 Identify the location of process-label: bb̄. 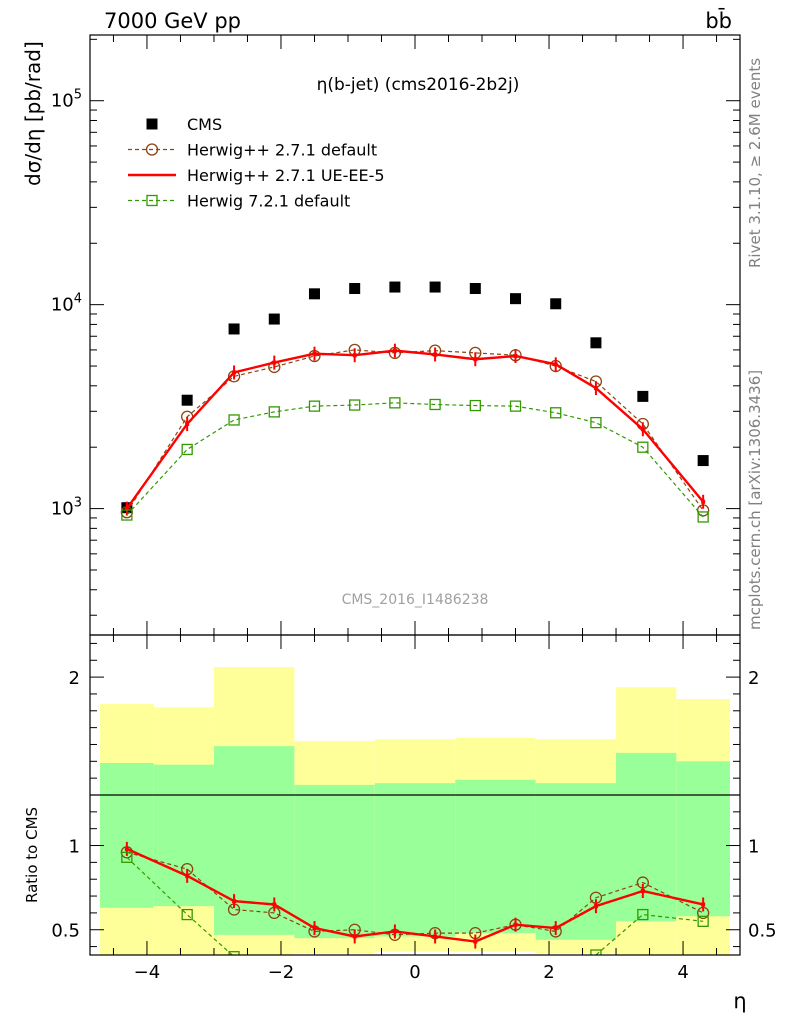
(718, 20).